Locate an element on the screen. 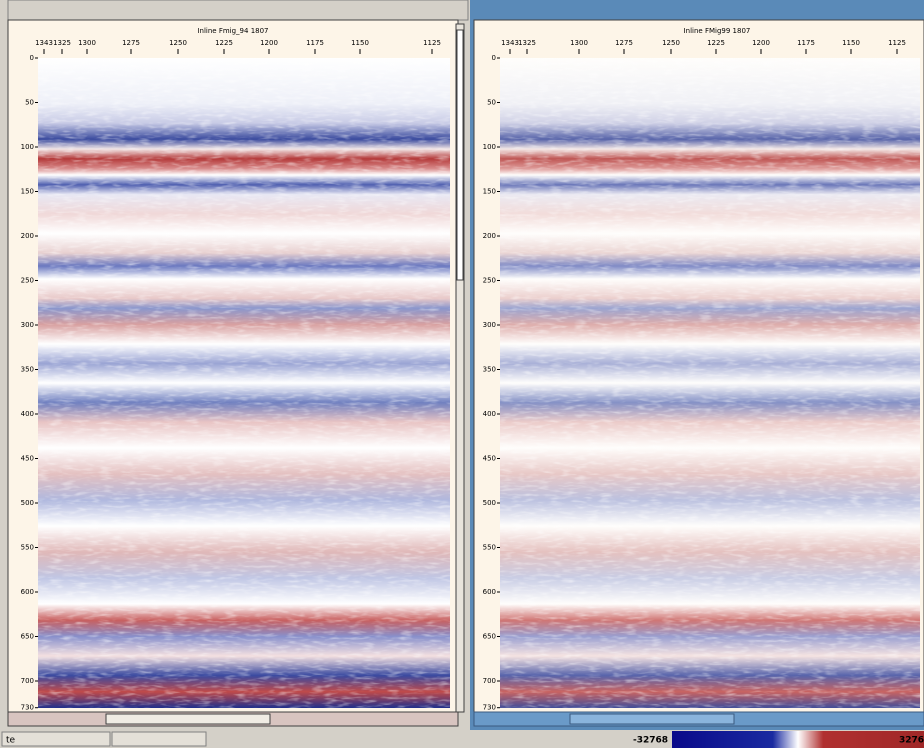 The image size is (924, 748). vertical-scrollbar is located at coordinates (460, 368).